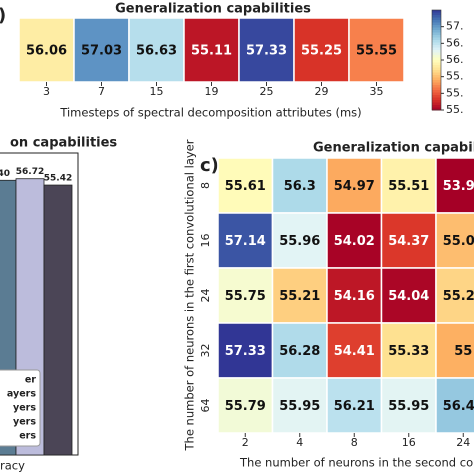 The width and height of the screenshot is (474, 474). Describe the element at coordinates (205, 241) in the screenshot. I see `y-tick-label: 16` at that location.